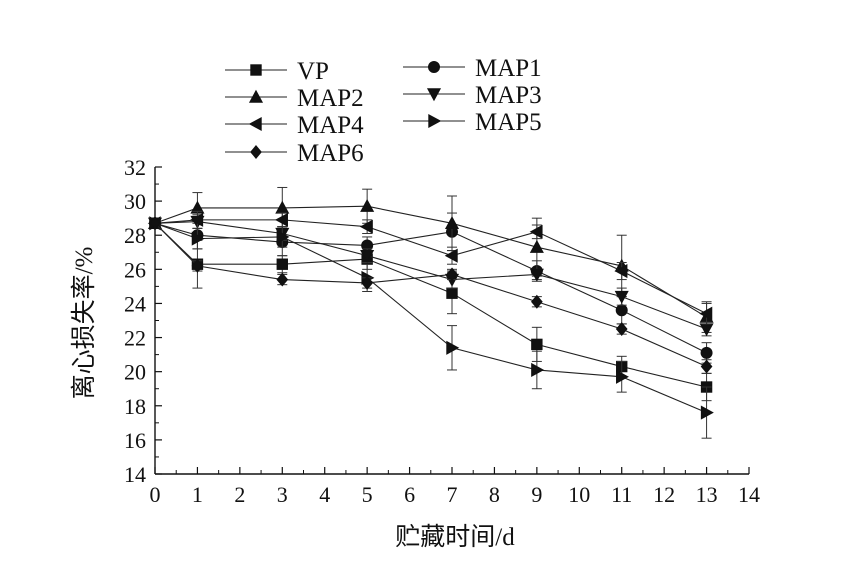  What do you see at coordinates (197, 494) in the screenshot?
I see `x-tick-label: 1` at bounding box center [197, 494].